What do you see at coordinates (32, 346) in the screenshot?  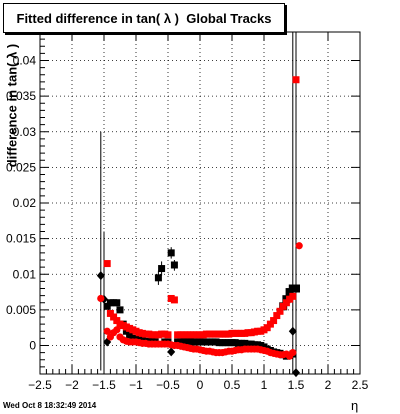 I see `y-tick-label: 0` at bounding box center [32, 346].